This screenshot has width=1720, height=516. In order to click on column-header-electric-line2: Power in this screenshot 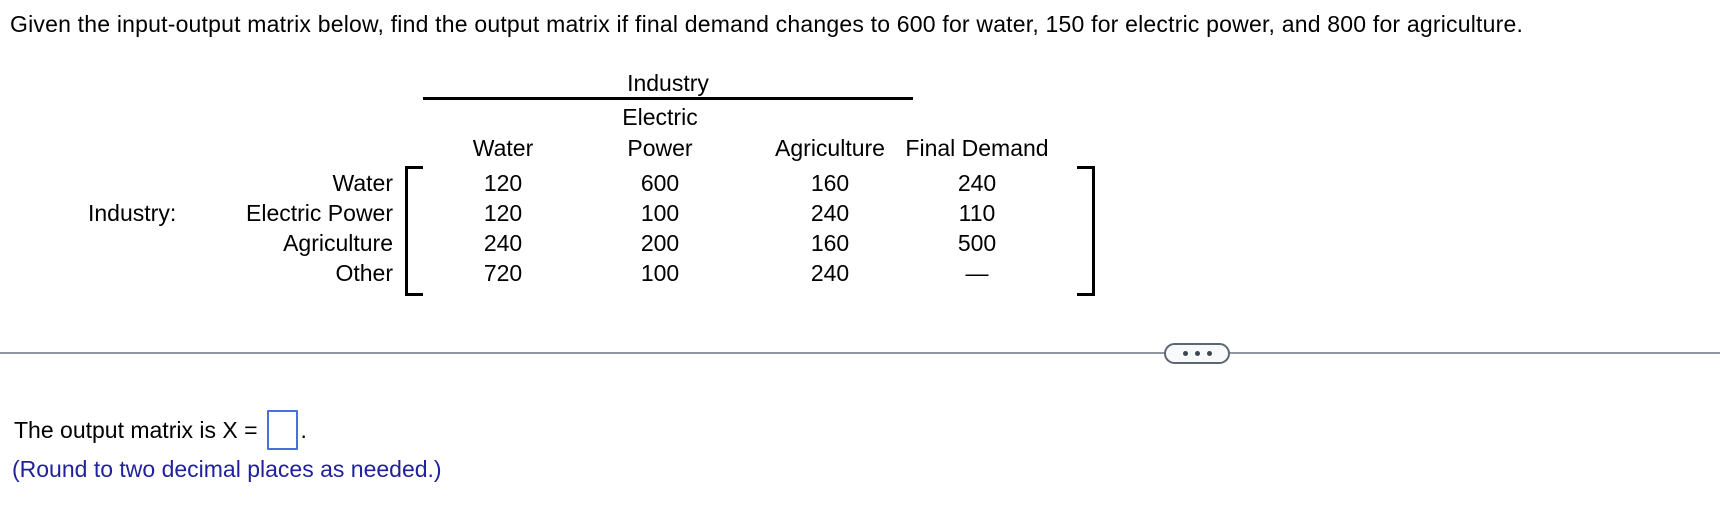, I will do `click(660, 148)`.